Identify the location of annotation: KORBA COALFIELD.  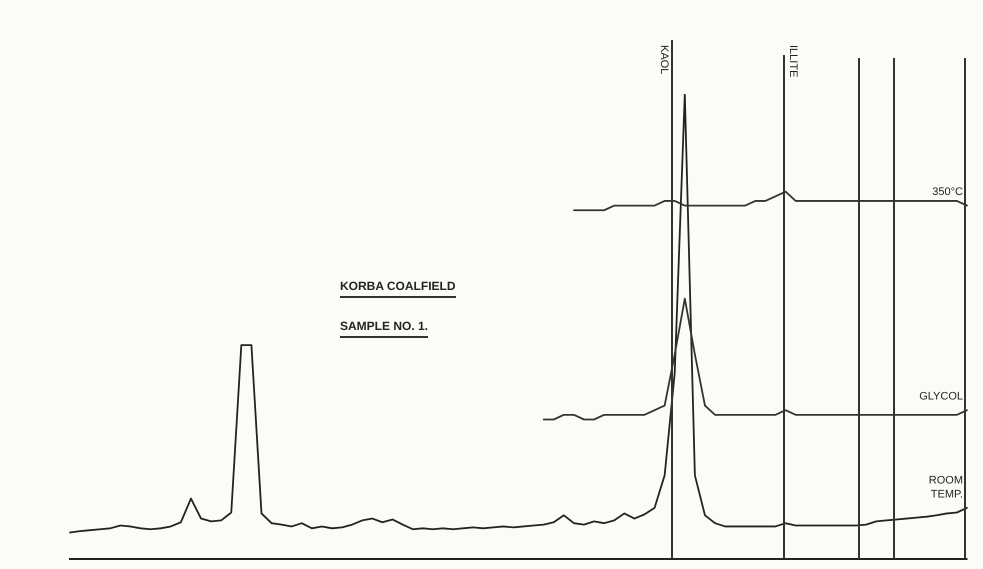
(398, 286).